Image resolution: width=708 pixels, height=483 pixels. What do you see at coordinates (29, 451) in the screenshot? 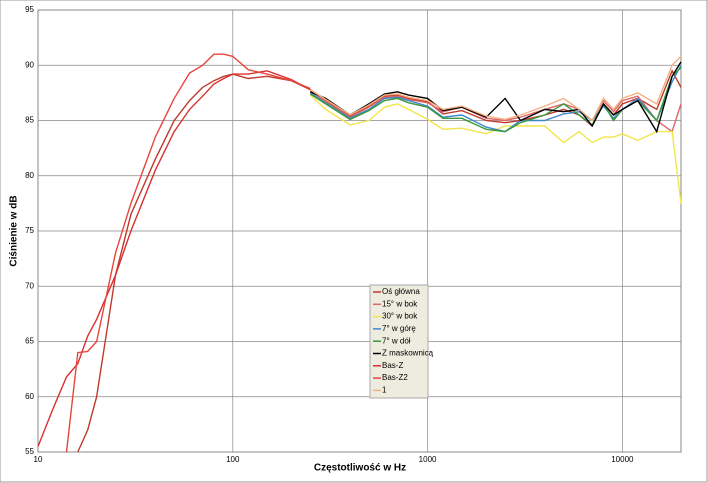
I see `y-tick-label: 55` at bounding box center [29, 451].